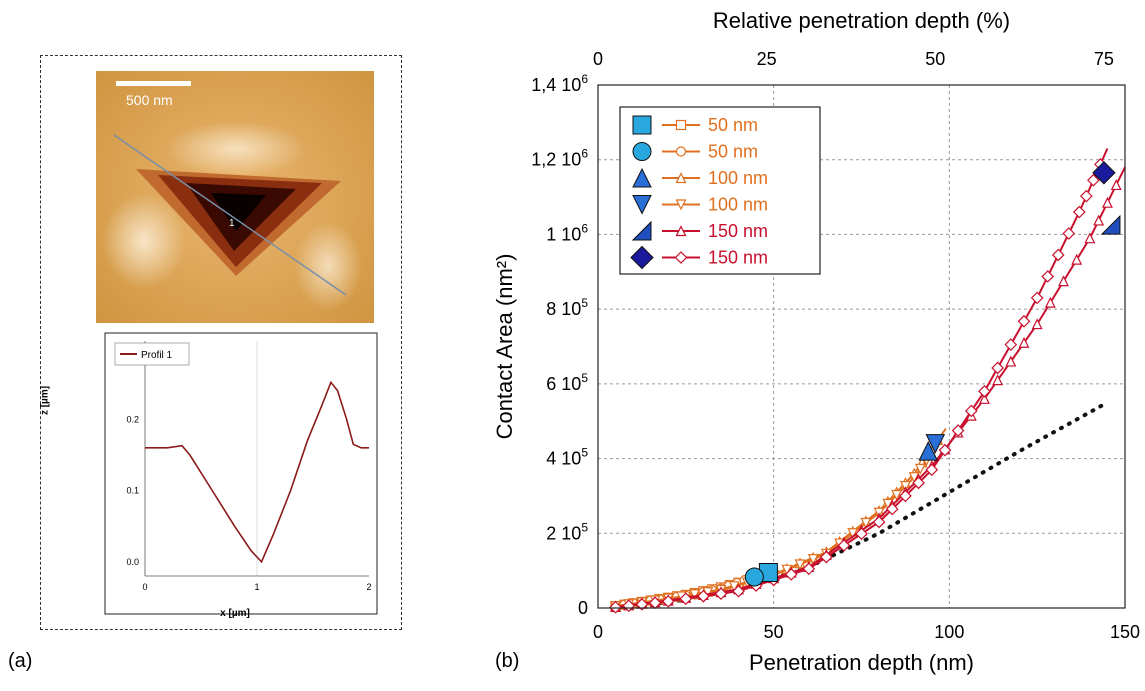  What do you see at coordinates (774, 632) in the screenshot?
I see `x-tick-label: 50` at bounding box center [774, 632].